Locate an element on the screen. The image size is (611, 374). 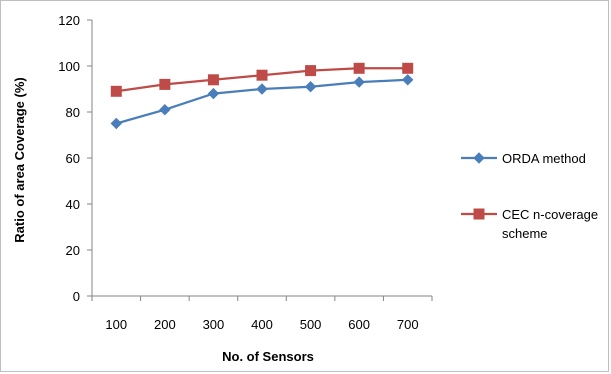
series-orda-method is located at coordinates (262, 102).